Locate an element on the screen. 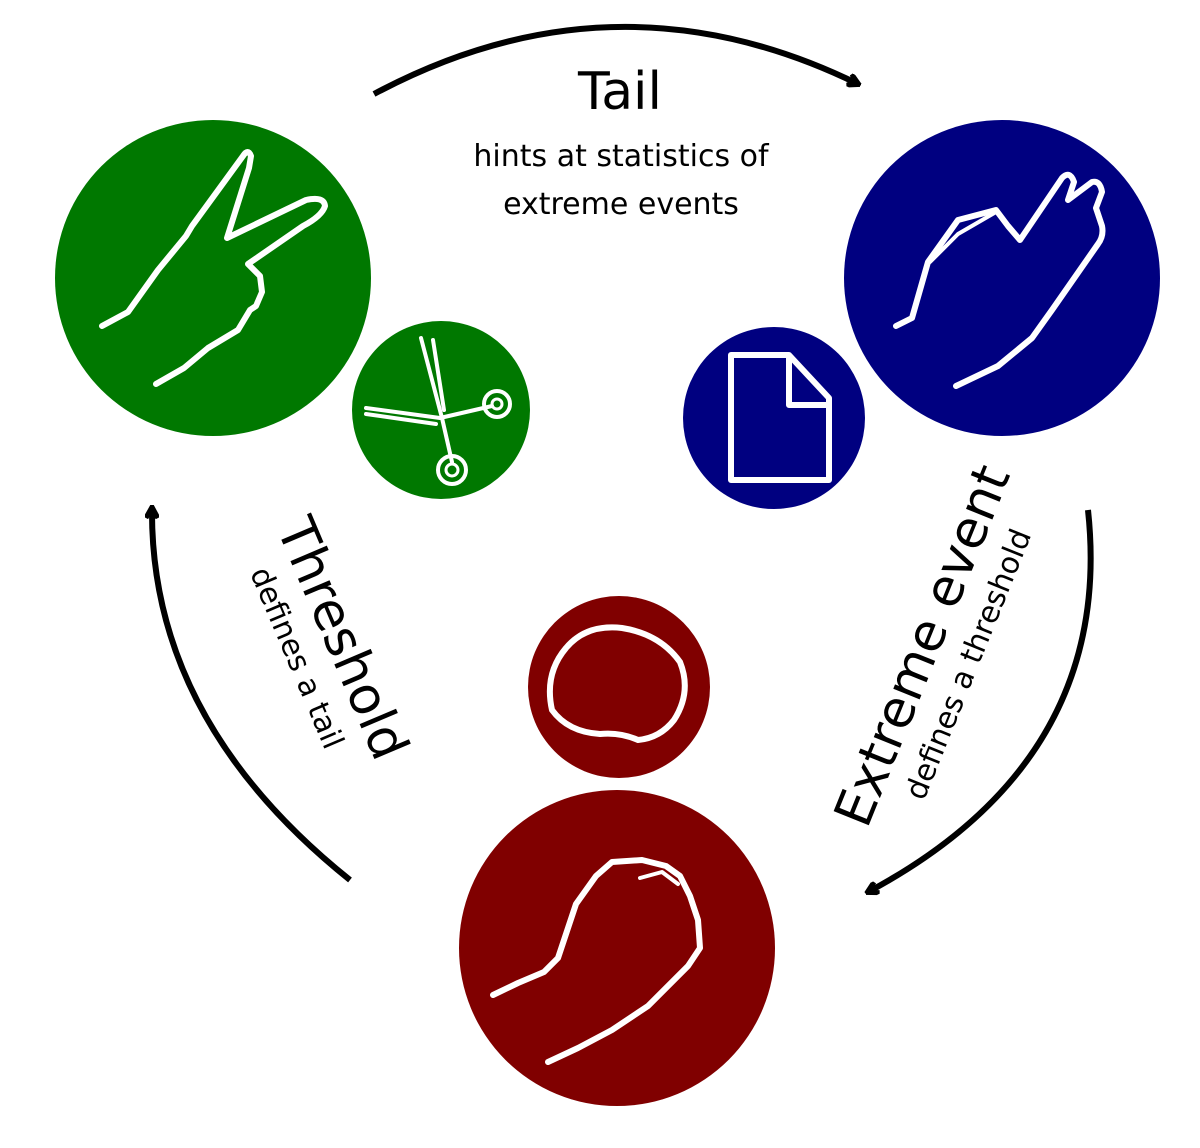 This screenshot has height=1148, width=1200. paper-hand-circle is located at coordinates (1002, 278).